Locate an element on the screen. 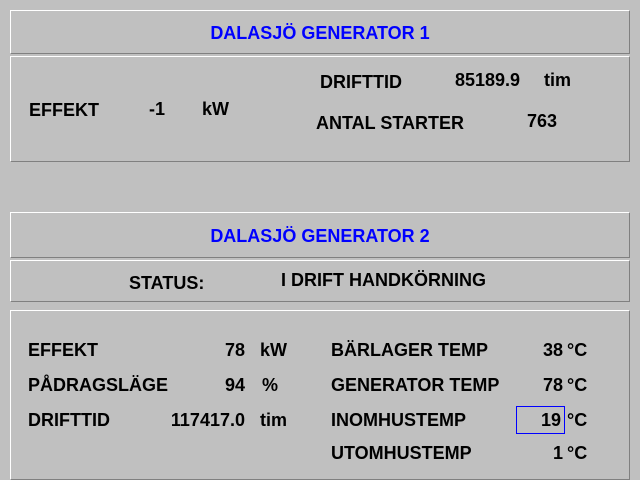 This screenshot has height=480, width=640. gen1-drifttid-unit: tim is located at coordinates (557, 80).